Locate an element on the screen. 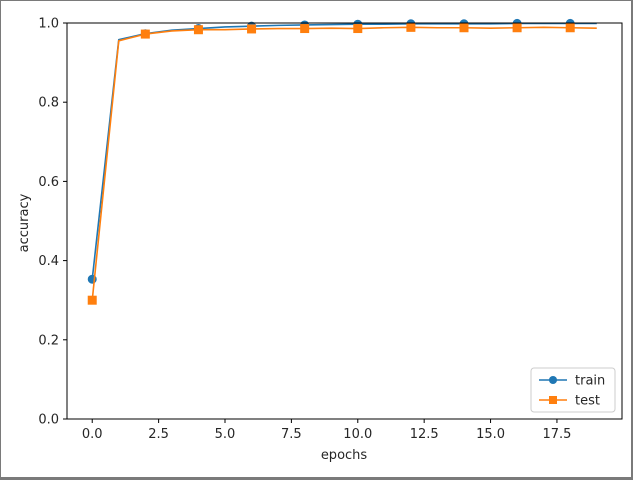  legend-item-test: test is located at coordinates (569, 401).